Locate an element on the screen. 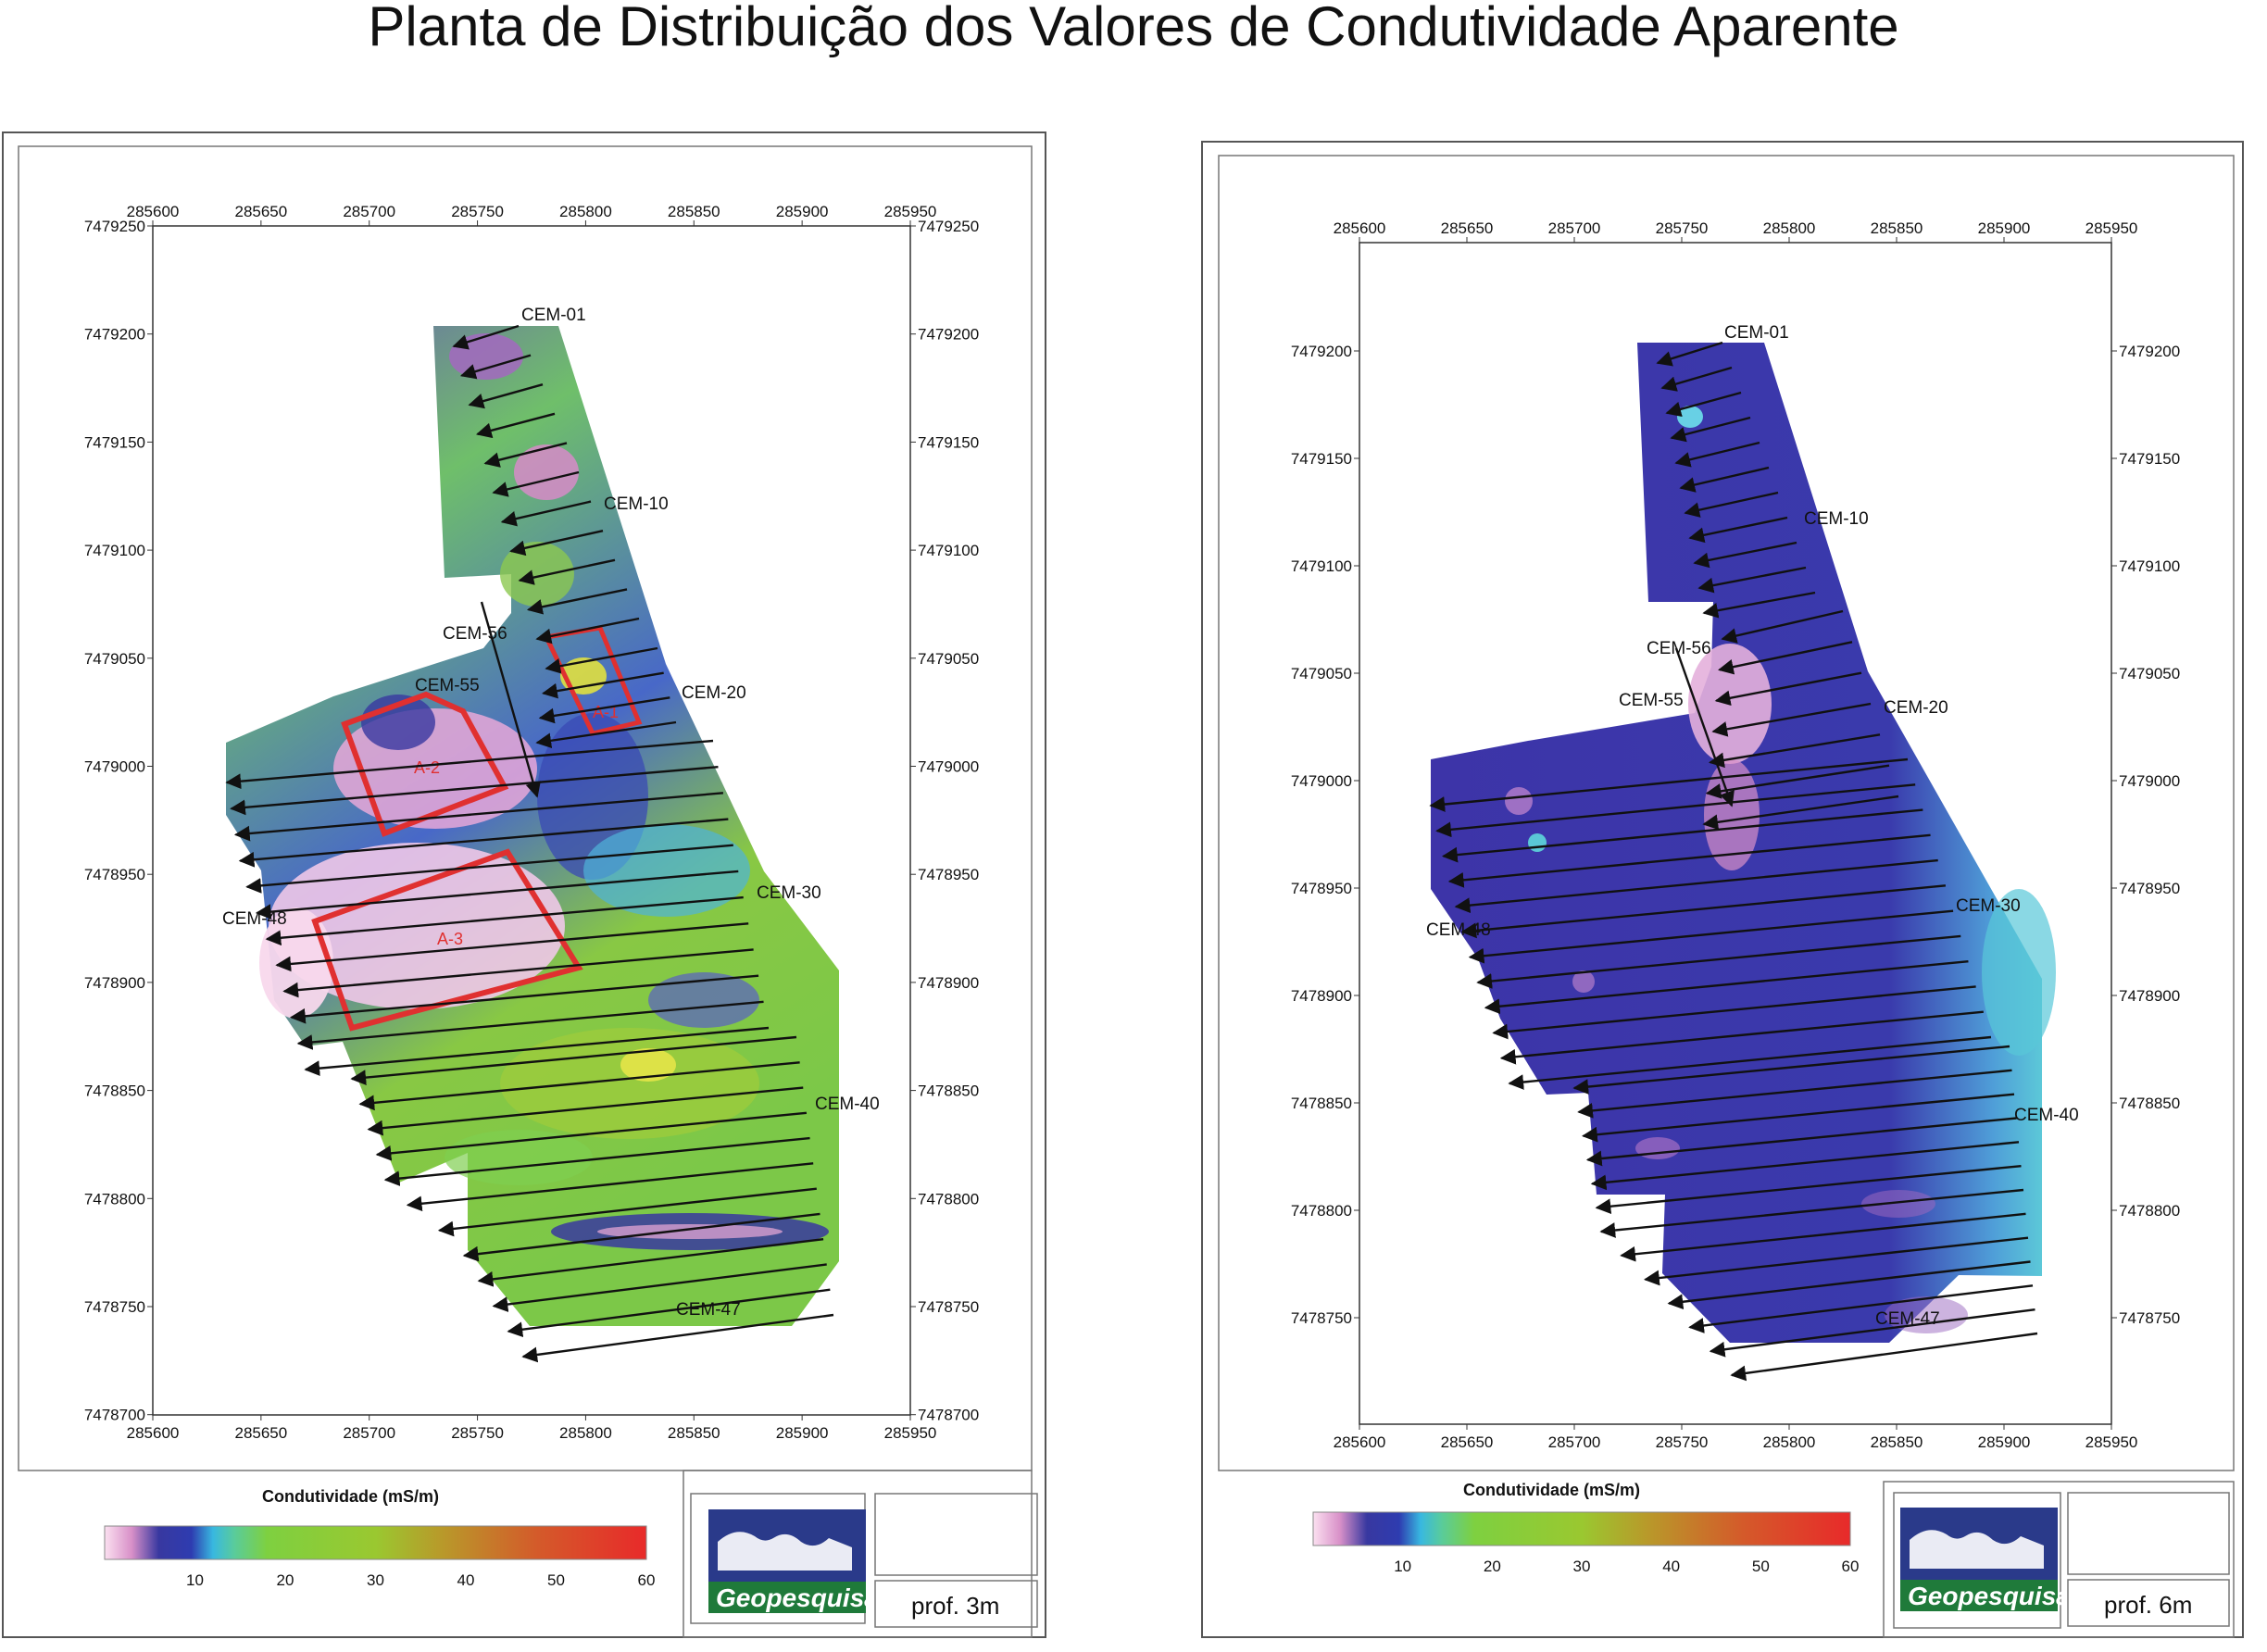  x-tick-label-bottom: 285950 is located at coordinates (910, 1433).